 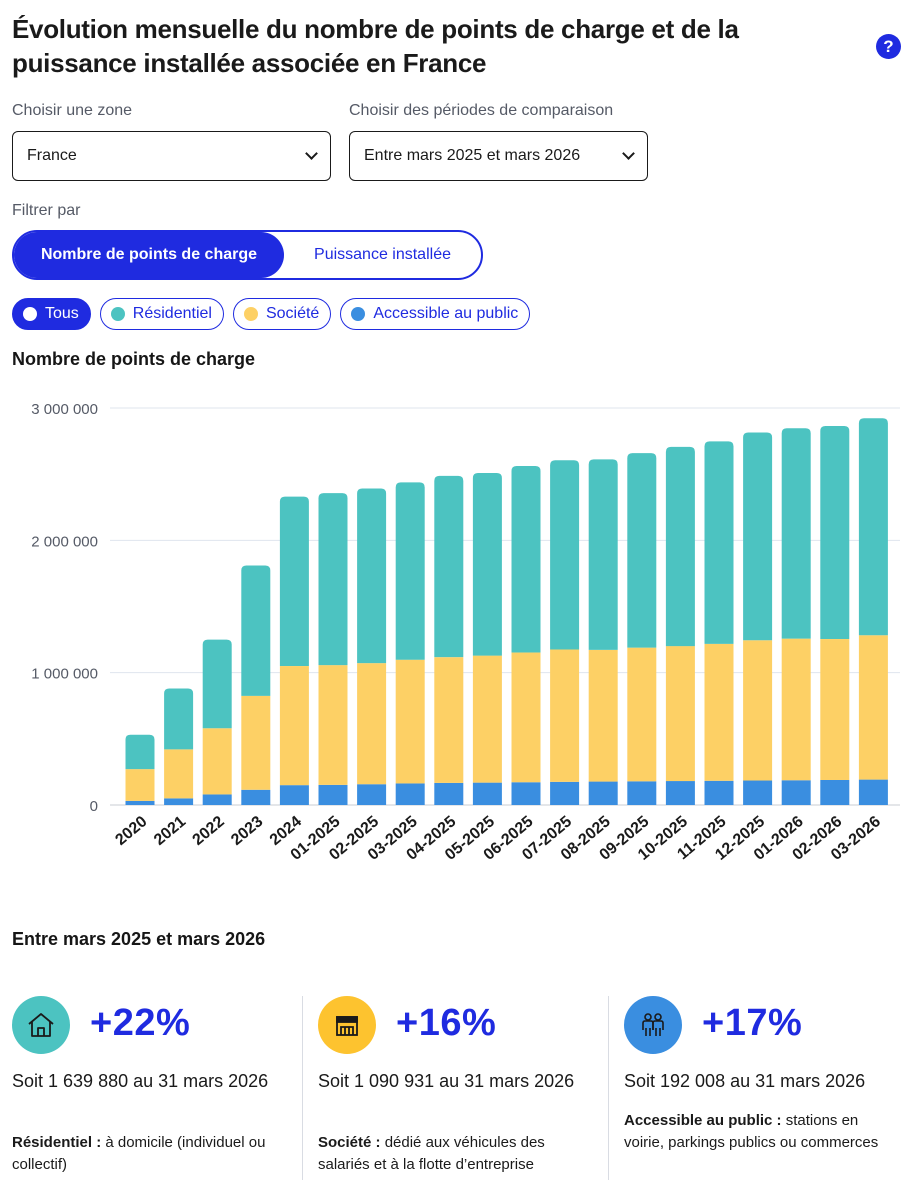 What do you see at coordinates (64, 674) in the screenshot?
I see `y-tick-label: 1 000 000` at bounding box center [64, 674].